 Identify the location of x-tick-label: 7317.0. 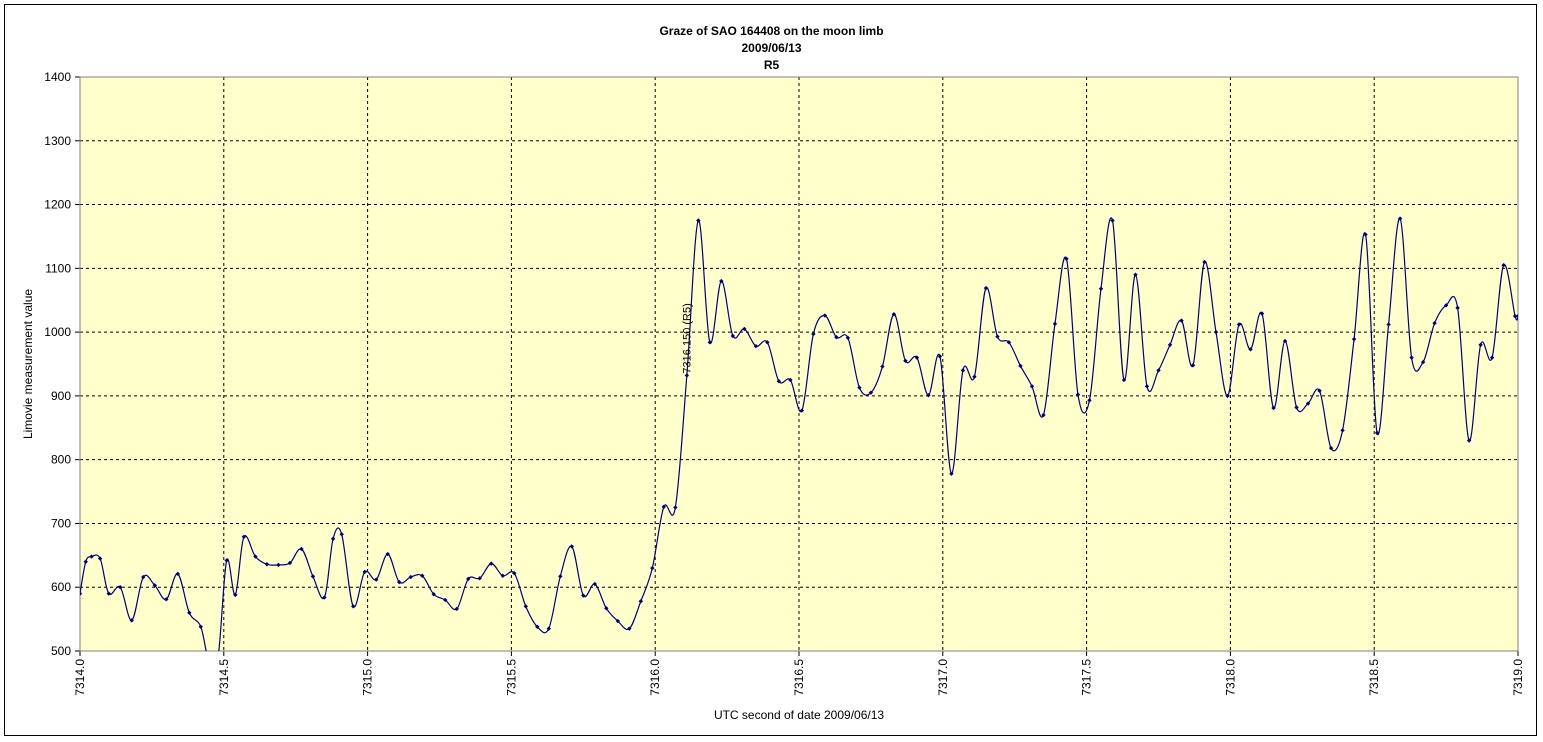
(943, 677).